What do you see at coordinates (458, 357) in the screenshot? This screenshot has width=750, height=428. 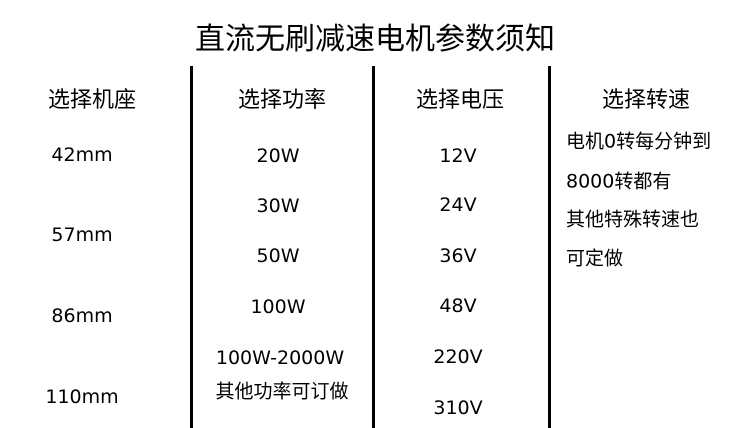 I see `voltage-item: 220V` at bounding box center [458, 357].